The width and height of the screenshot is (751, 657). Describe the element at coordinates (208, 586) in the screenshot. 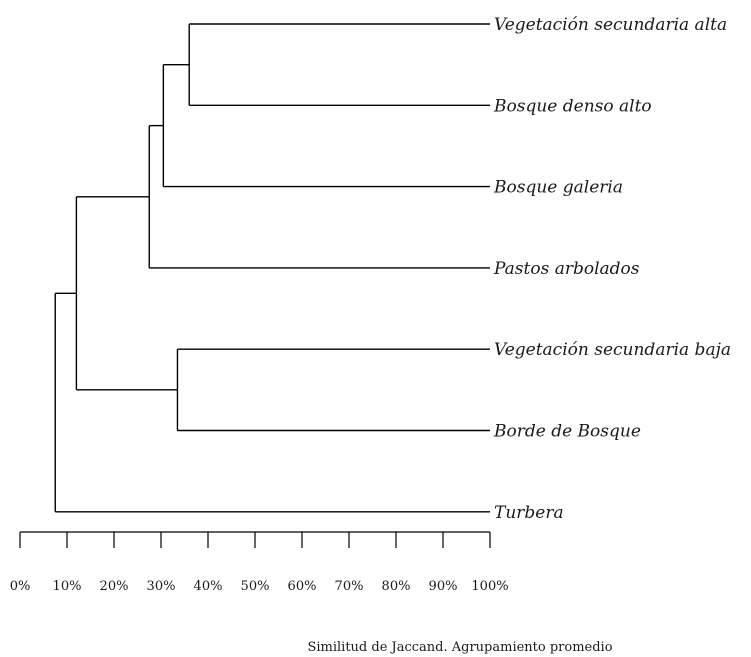

I see `x-tick-label-4: 40%` at that location.